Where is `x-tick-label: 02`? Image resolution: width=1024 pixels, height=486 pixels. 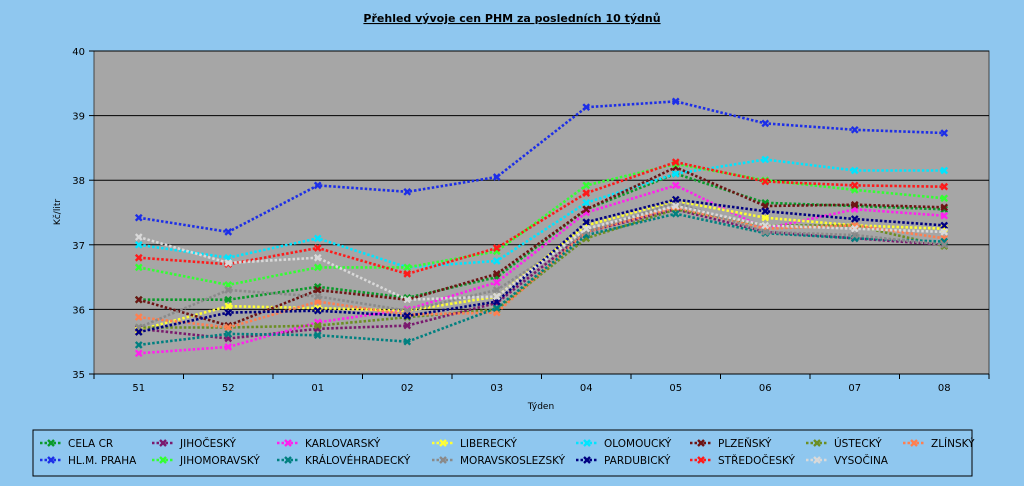 x-tick-label: 02 is located at coordinates (407, 388).